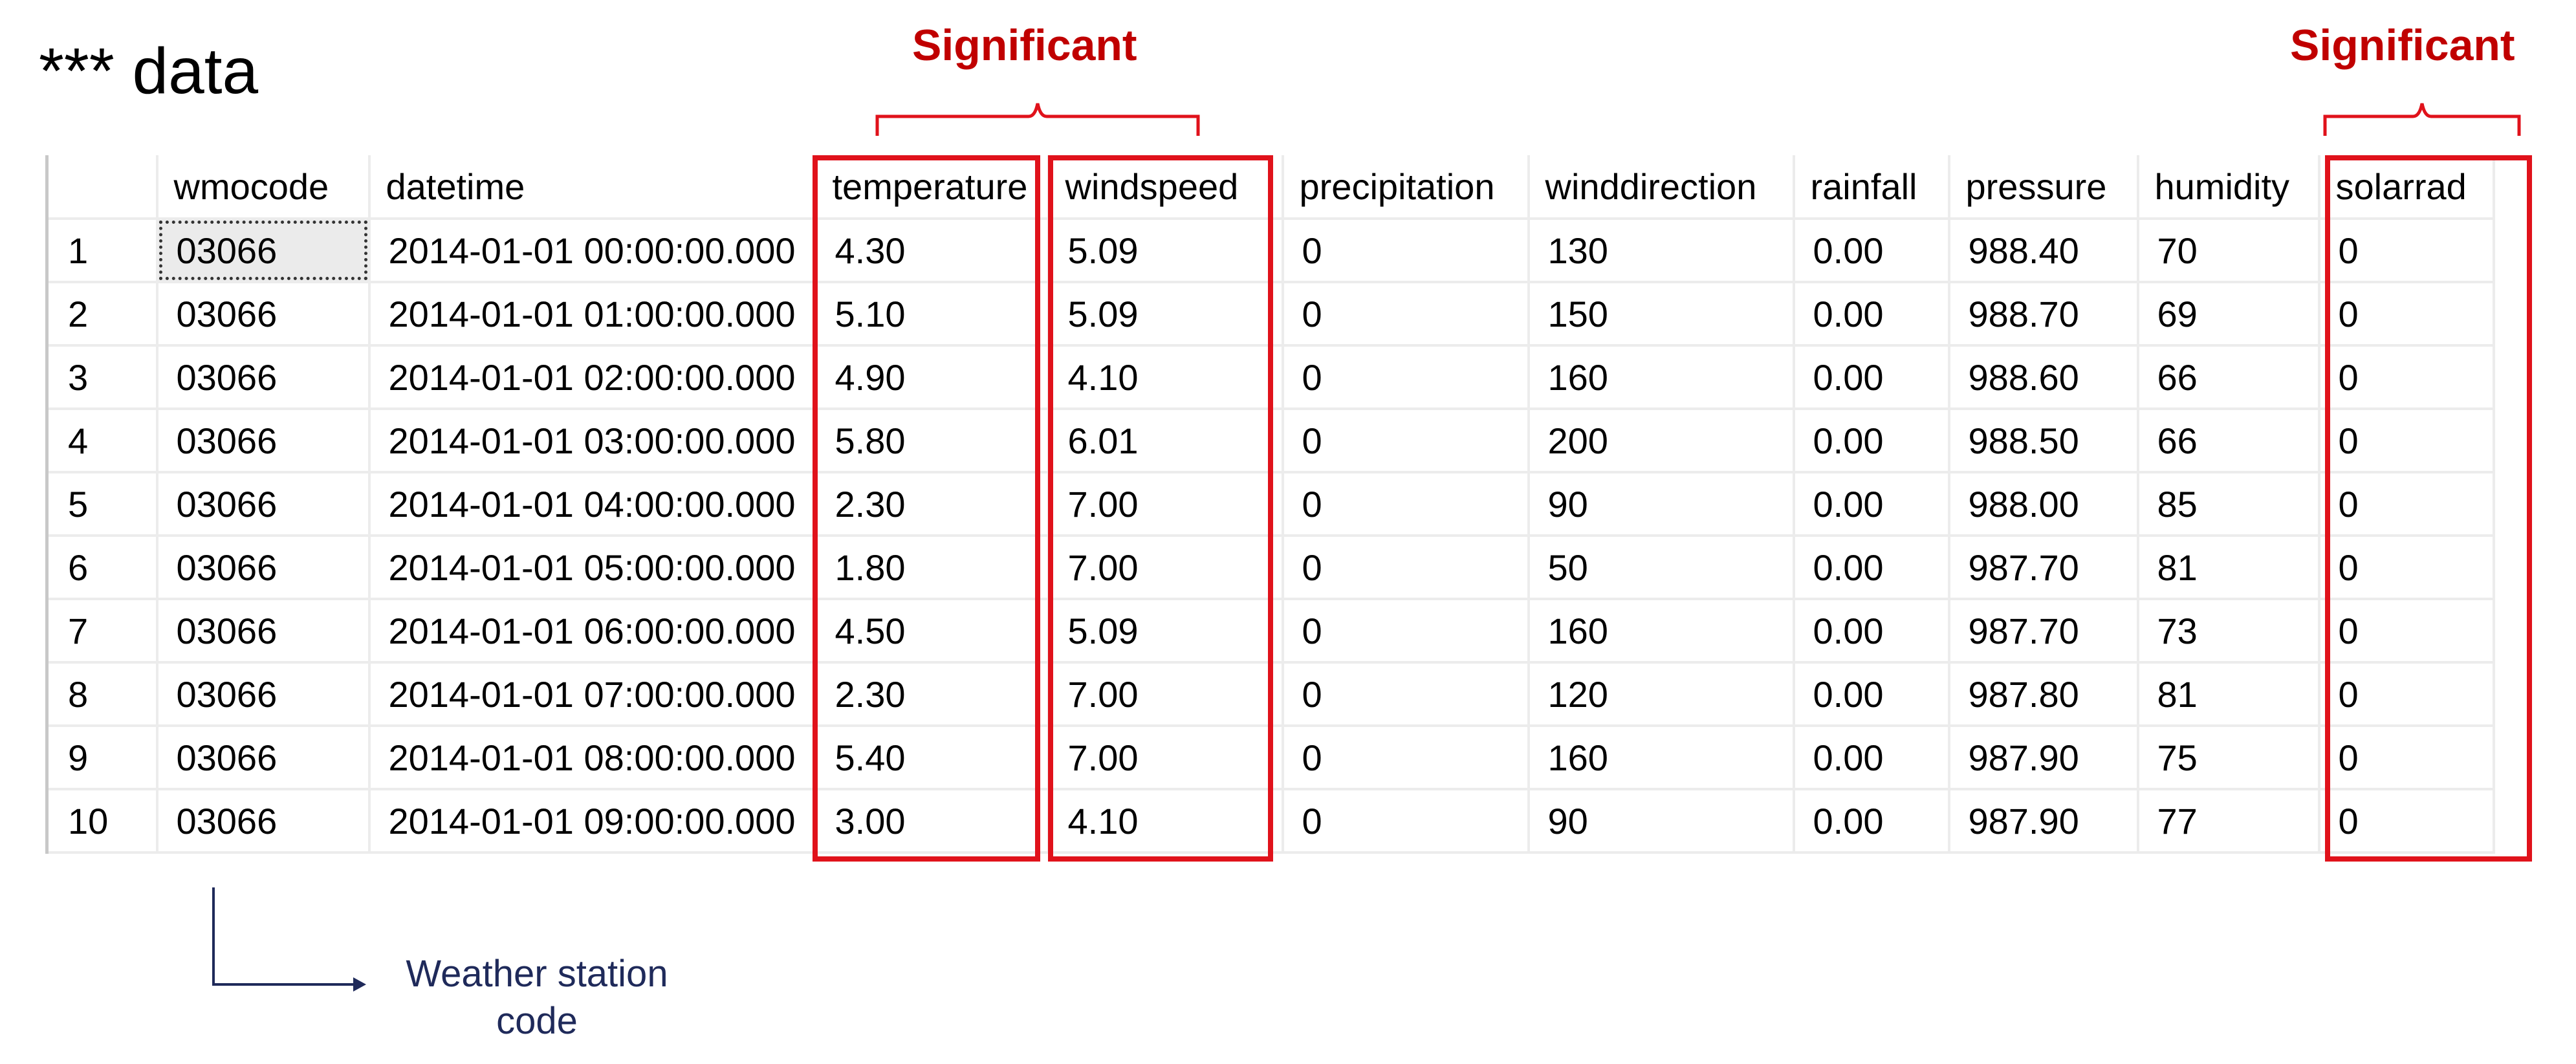  What do you see at coordinates (932, 631) in the screenshot?
I see `cell-temperature: 4.50` at bounding box center [932, 631].